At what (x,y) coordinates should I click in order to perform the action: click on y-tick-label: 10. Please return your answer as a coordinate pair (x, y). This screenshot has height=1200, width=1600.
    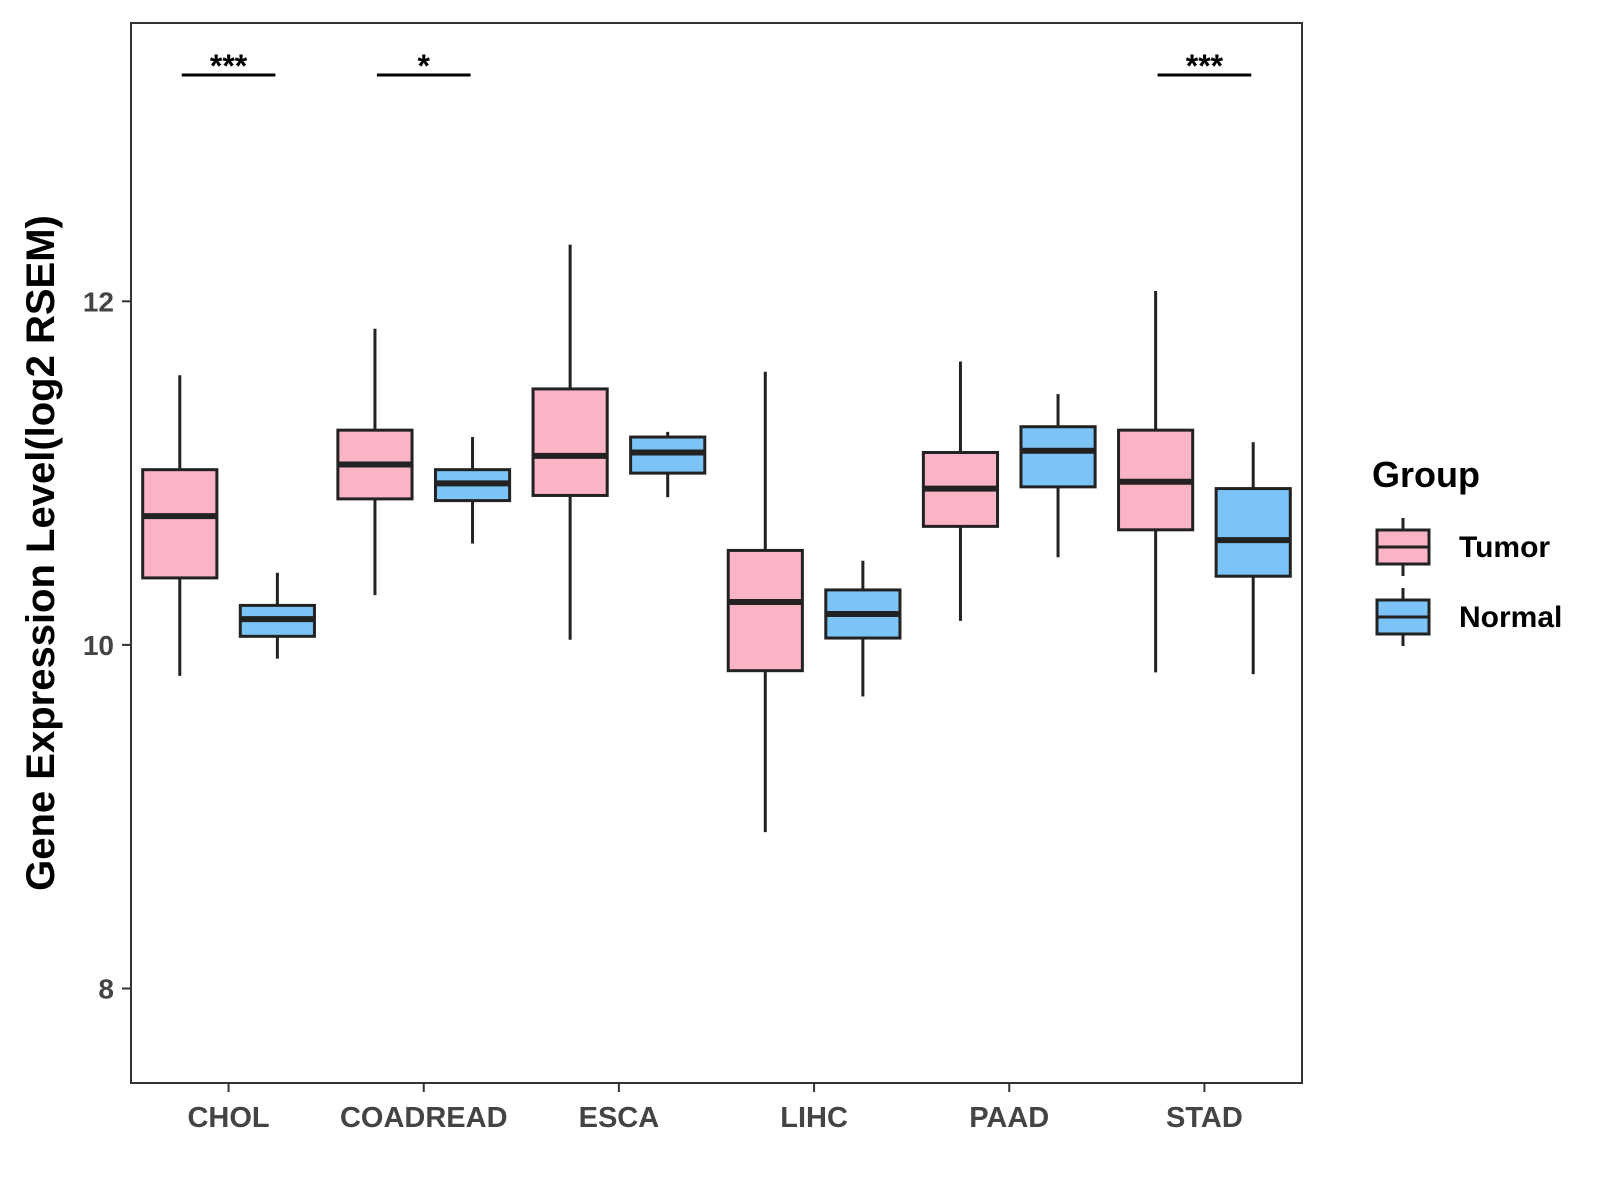
    Looking at the image, I should click on (98, 645).